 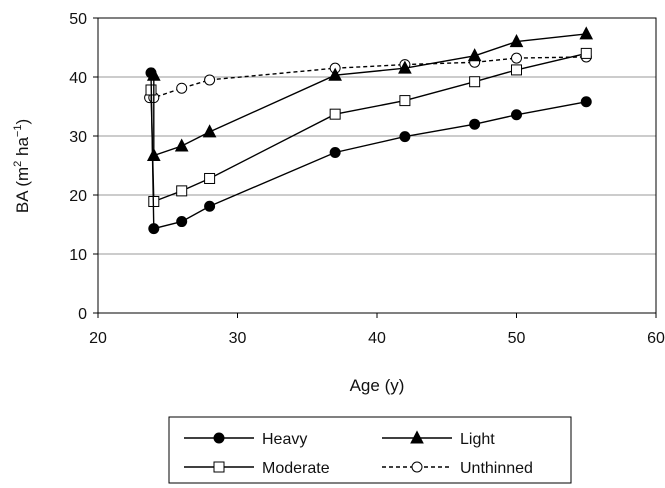 What do you see at coordinates (284, 439) in the screenshot?
I see `legend-label: Heavy` at bounding box center [284, 439].